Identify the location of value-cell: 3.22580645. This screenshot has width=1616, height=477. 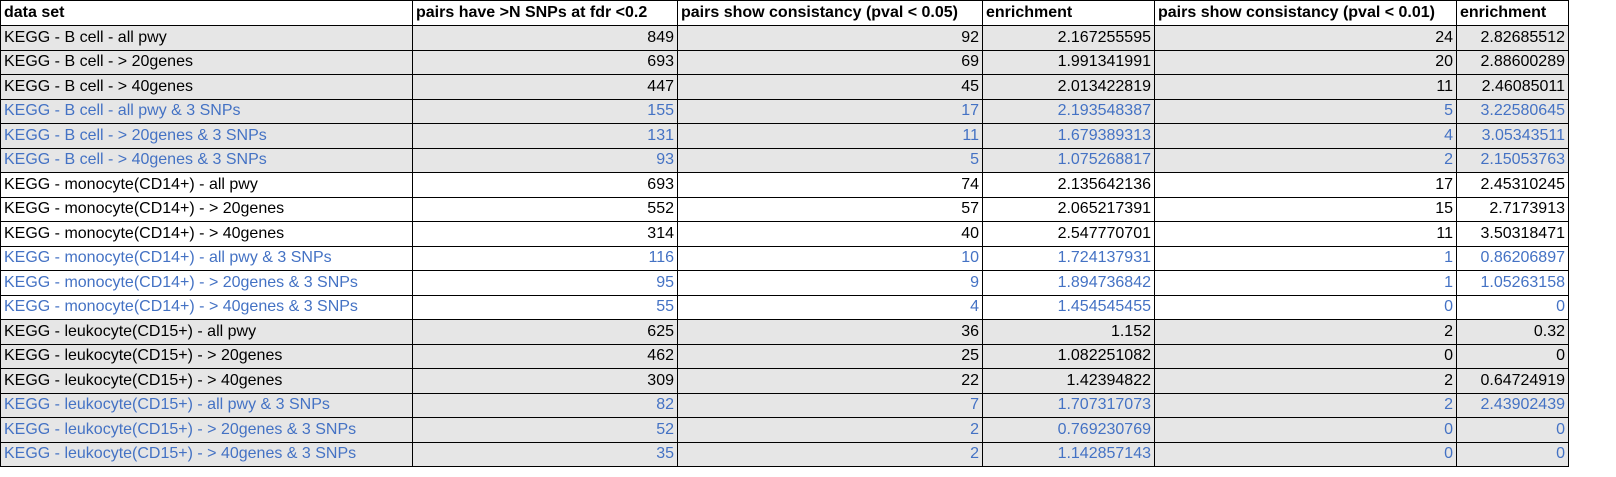
(1512, 111).